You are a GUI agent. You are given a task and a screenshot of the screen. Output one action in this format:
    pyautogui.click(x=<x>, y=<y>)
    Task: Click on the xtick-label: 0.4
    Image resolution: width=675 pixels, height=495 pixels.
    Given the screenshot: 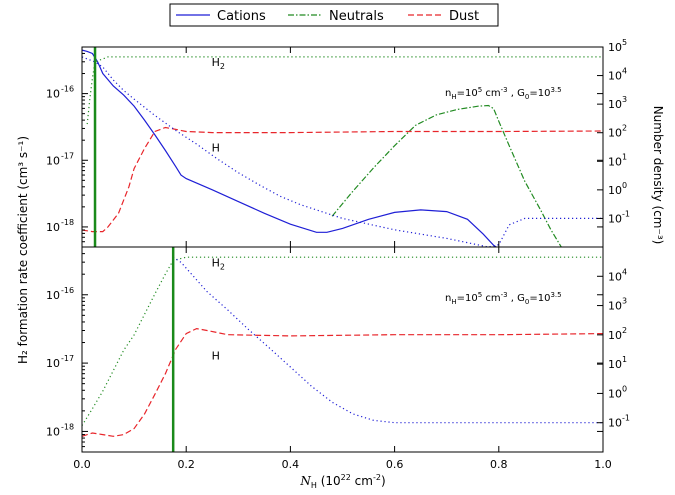 What is the action you would take?
    pyautogui.click(x=291, y=464)
    